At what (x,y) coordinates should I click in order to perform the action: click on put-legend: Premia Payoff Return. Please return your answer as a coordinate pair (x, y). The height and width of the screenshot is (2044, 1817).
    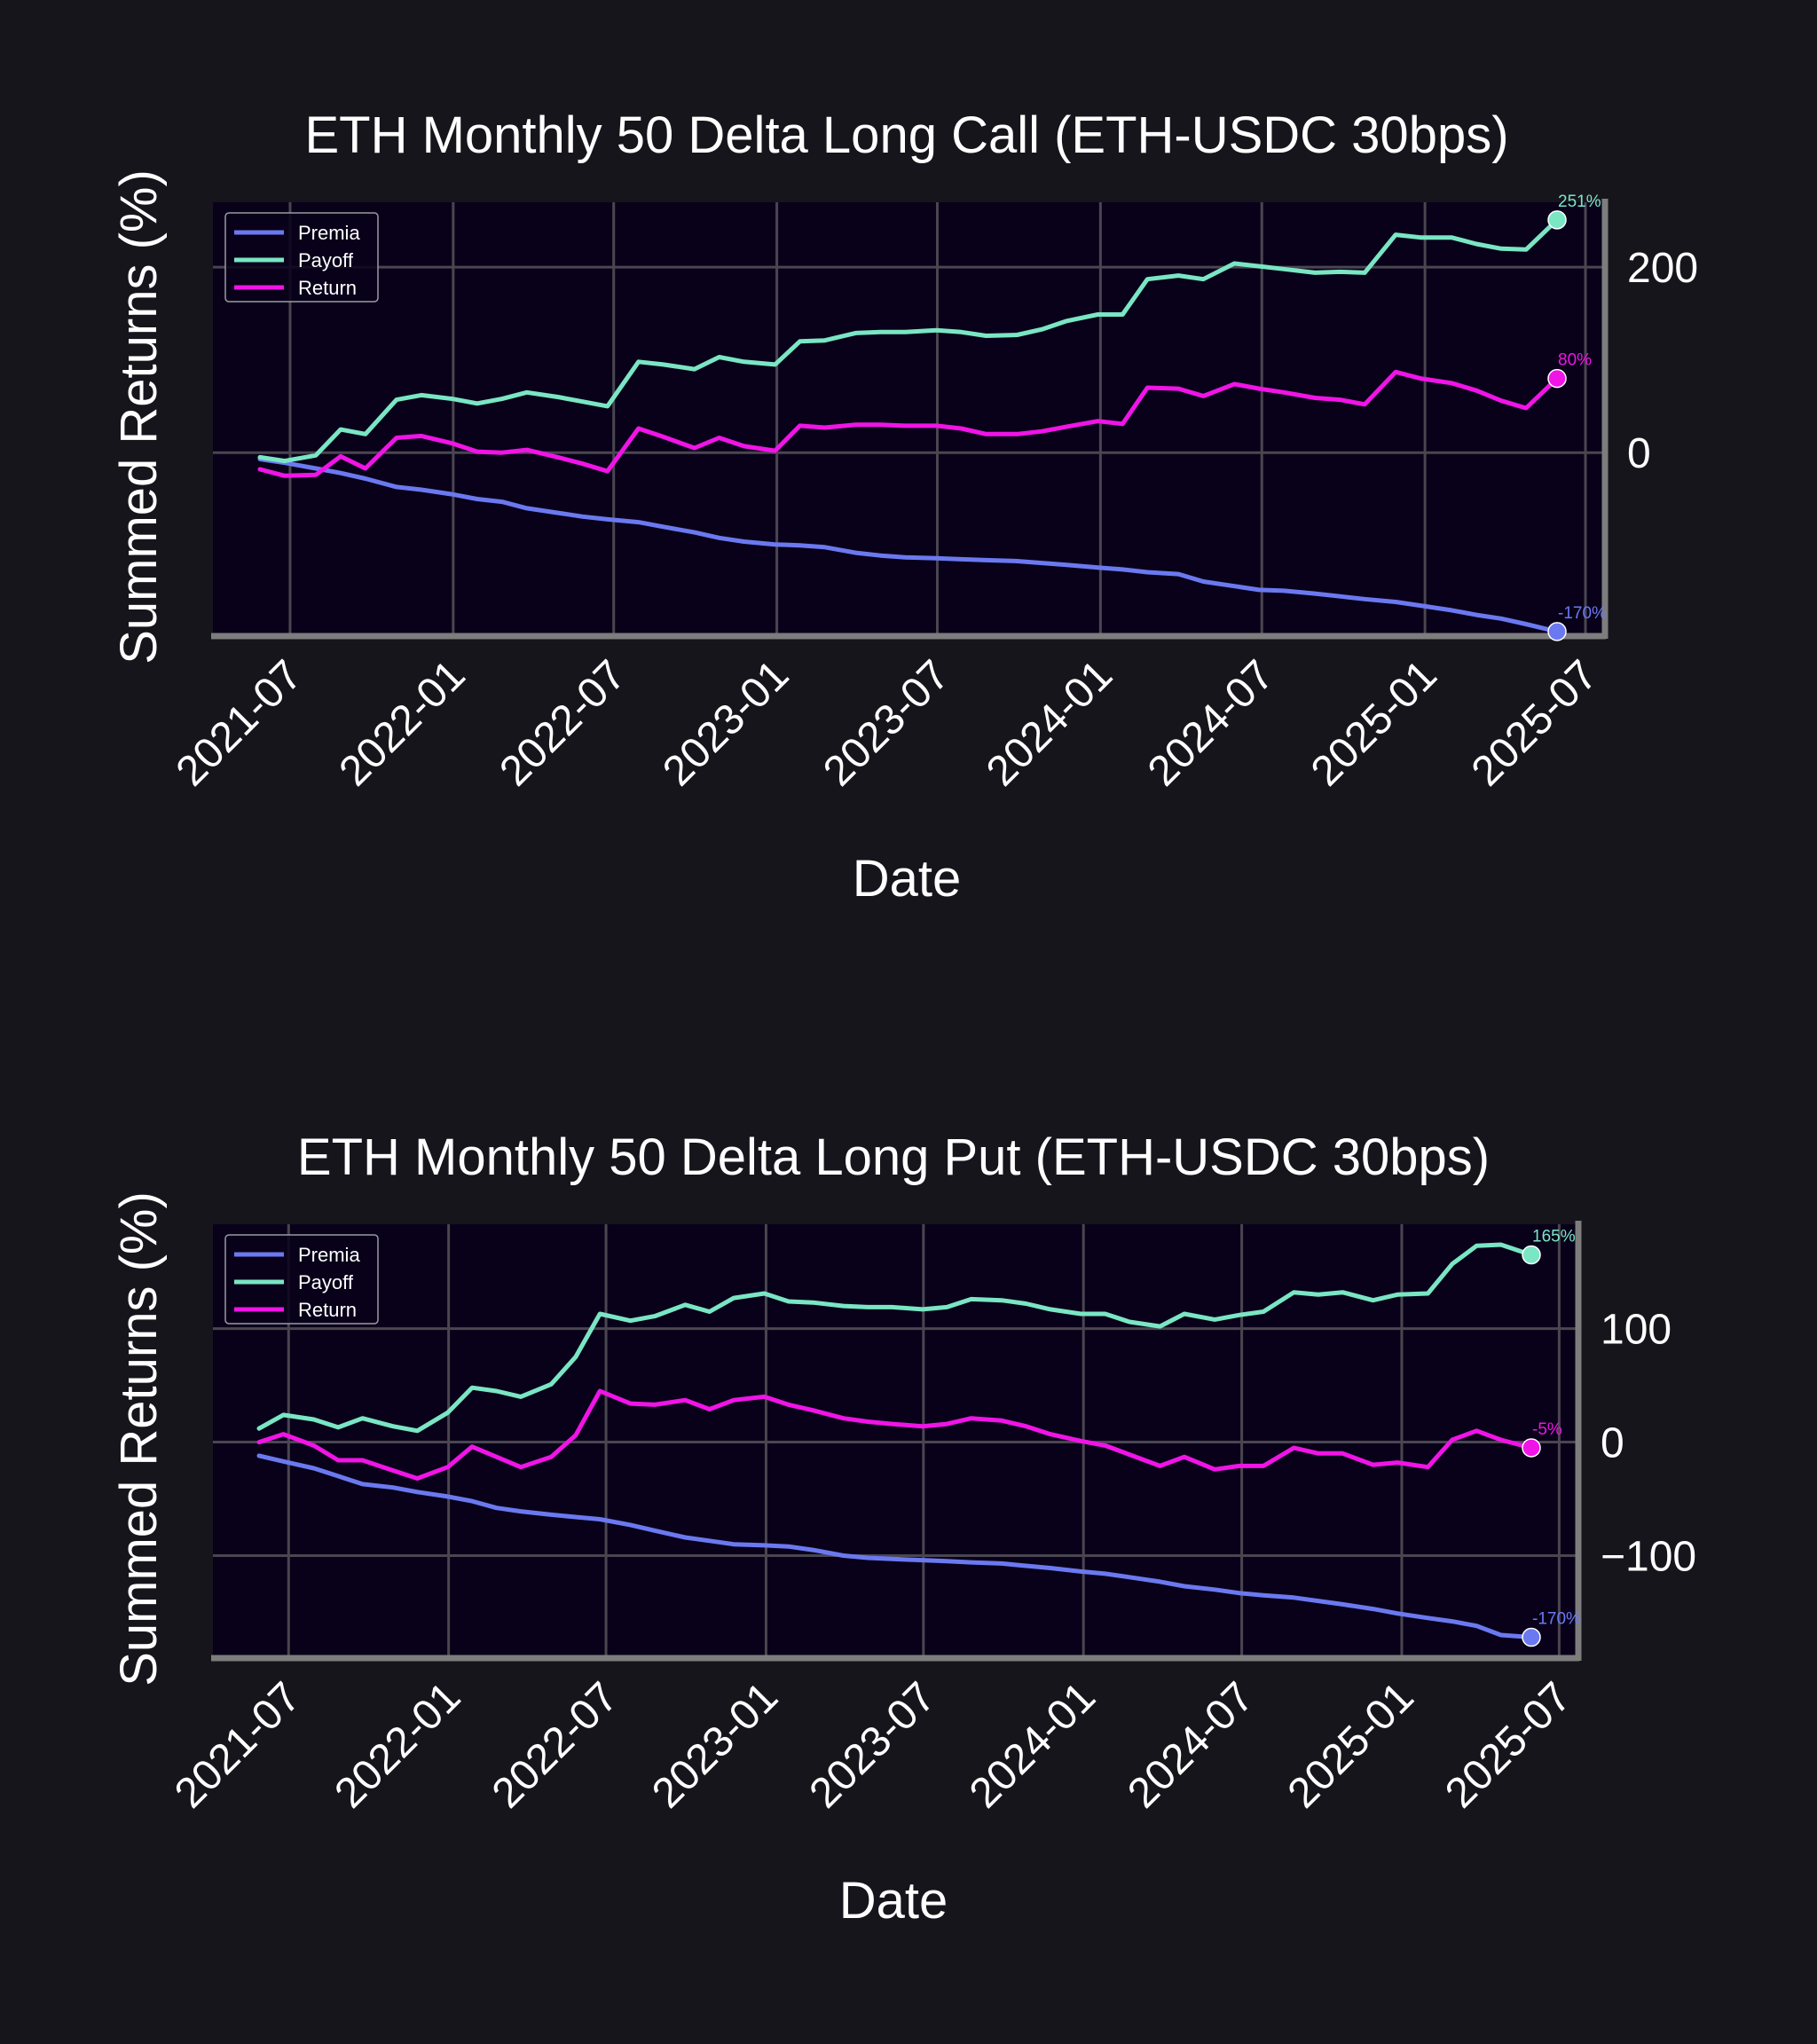
    Looking at the image, I should click on (301, 1279).